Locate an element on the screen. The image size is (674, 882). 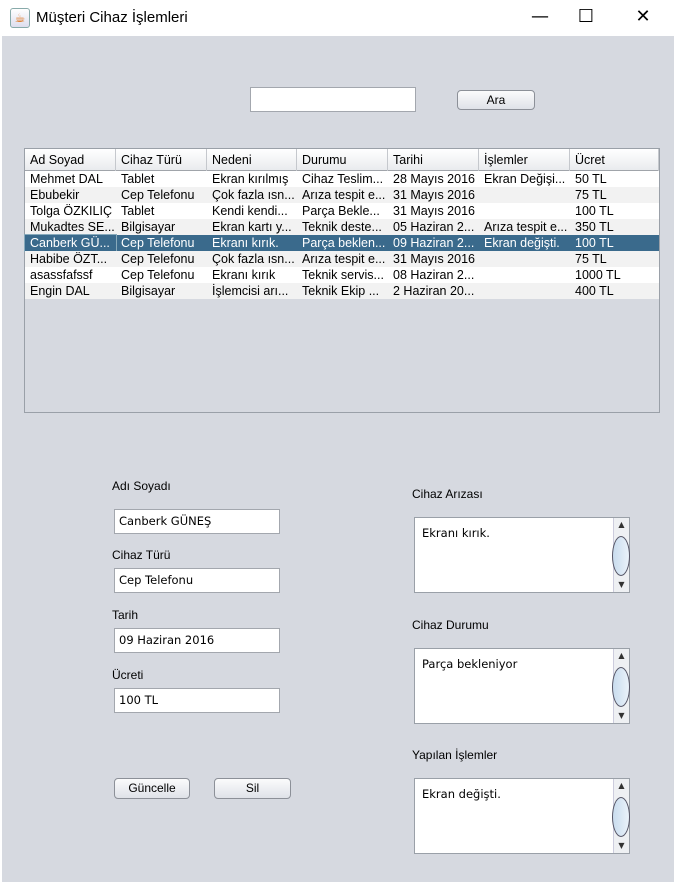
column-header: Ücret is located at coordinates (614, 160).